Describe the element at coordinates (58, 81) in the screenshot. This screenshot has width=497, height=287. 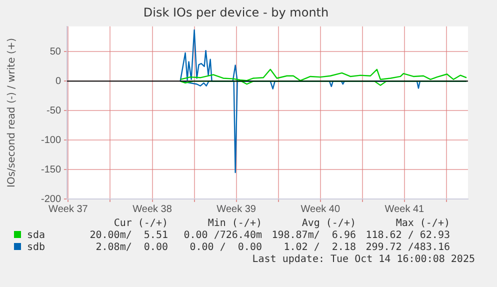
I see `y-tick-label: 0` at that location.